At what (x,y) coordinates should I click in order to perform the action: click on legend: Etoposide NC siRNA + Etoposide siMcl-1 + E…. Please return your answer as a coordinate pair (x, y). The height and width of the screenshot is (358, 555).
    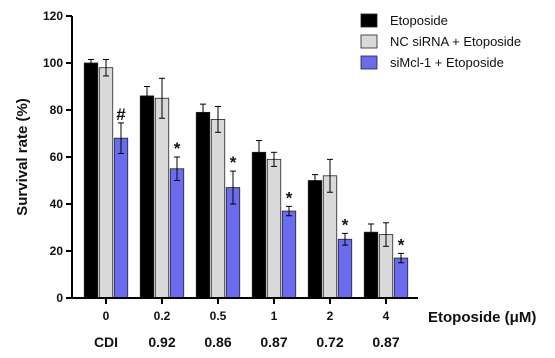
    Looking at the image, I should click on (440, 41).